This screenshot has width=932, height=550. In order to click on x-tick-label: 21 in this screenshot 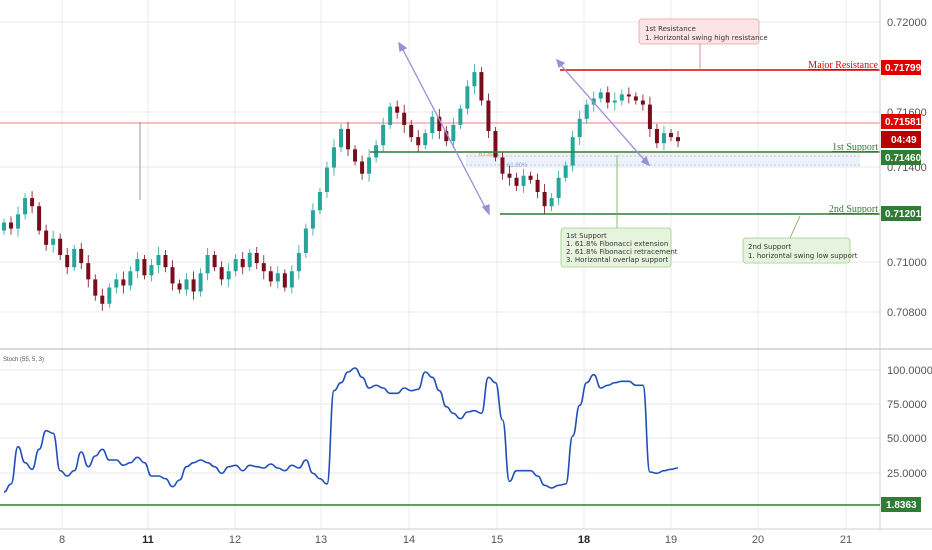, I will do `click(846, 540)`.